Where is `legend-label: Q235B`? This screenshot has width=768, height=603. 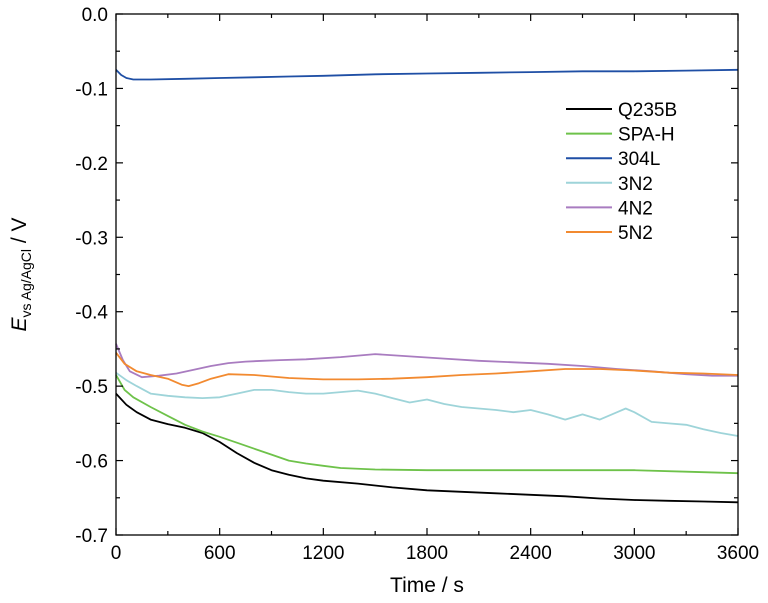 legend-label: Q235B is located at coordinates (647, 110).